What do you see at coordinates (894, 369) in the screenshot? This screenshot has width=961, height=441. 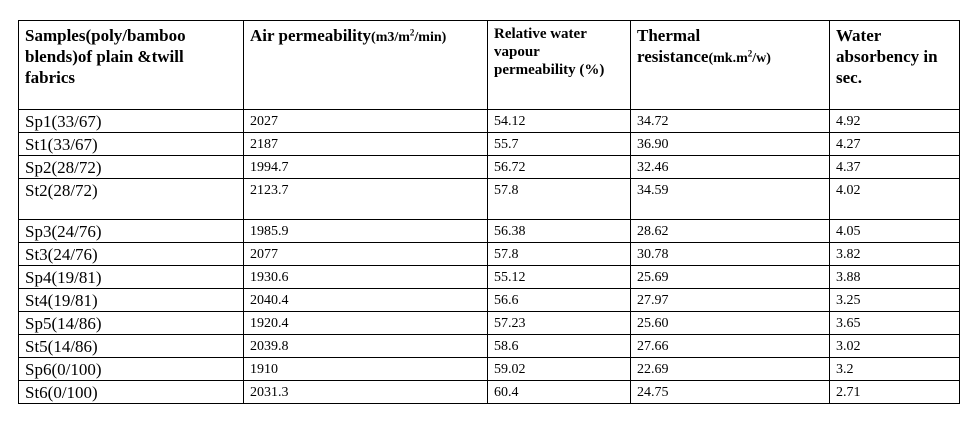 I see `cell-water-absorbency: 3.2` at bounding box center [894, 369].